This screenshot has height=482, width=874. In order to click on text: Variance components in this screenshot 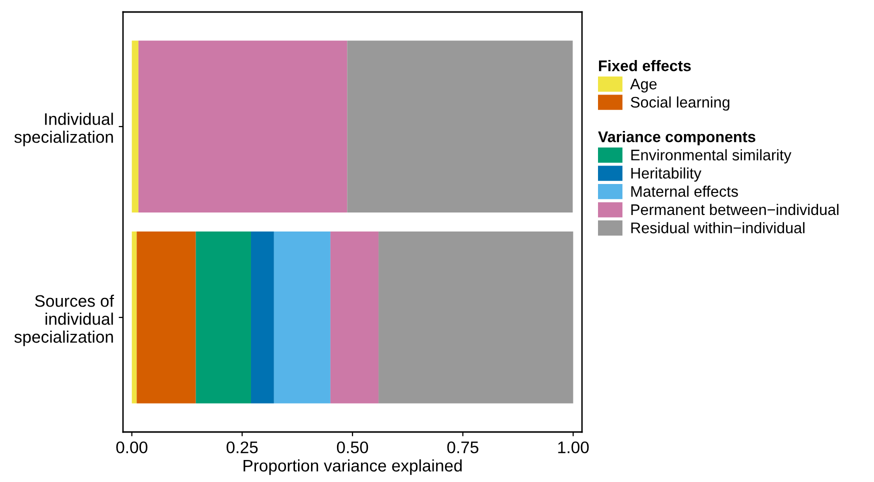, I will do `click(677, 138)`.